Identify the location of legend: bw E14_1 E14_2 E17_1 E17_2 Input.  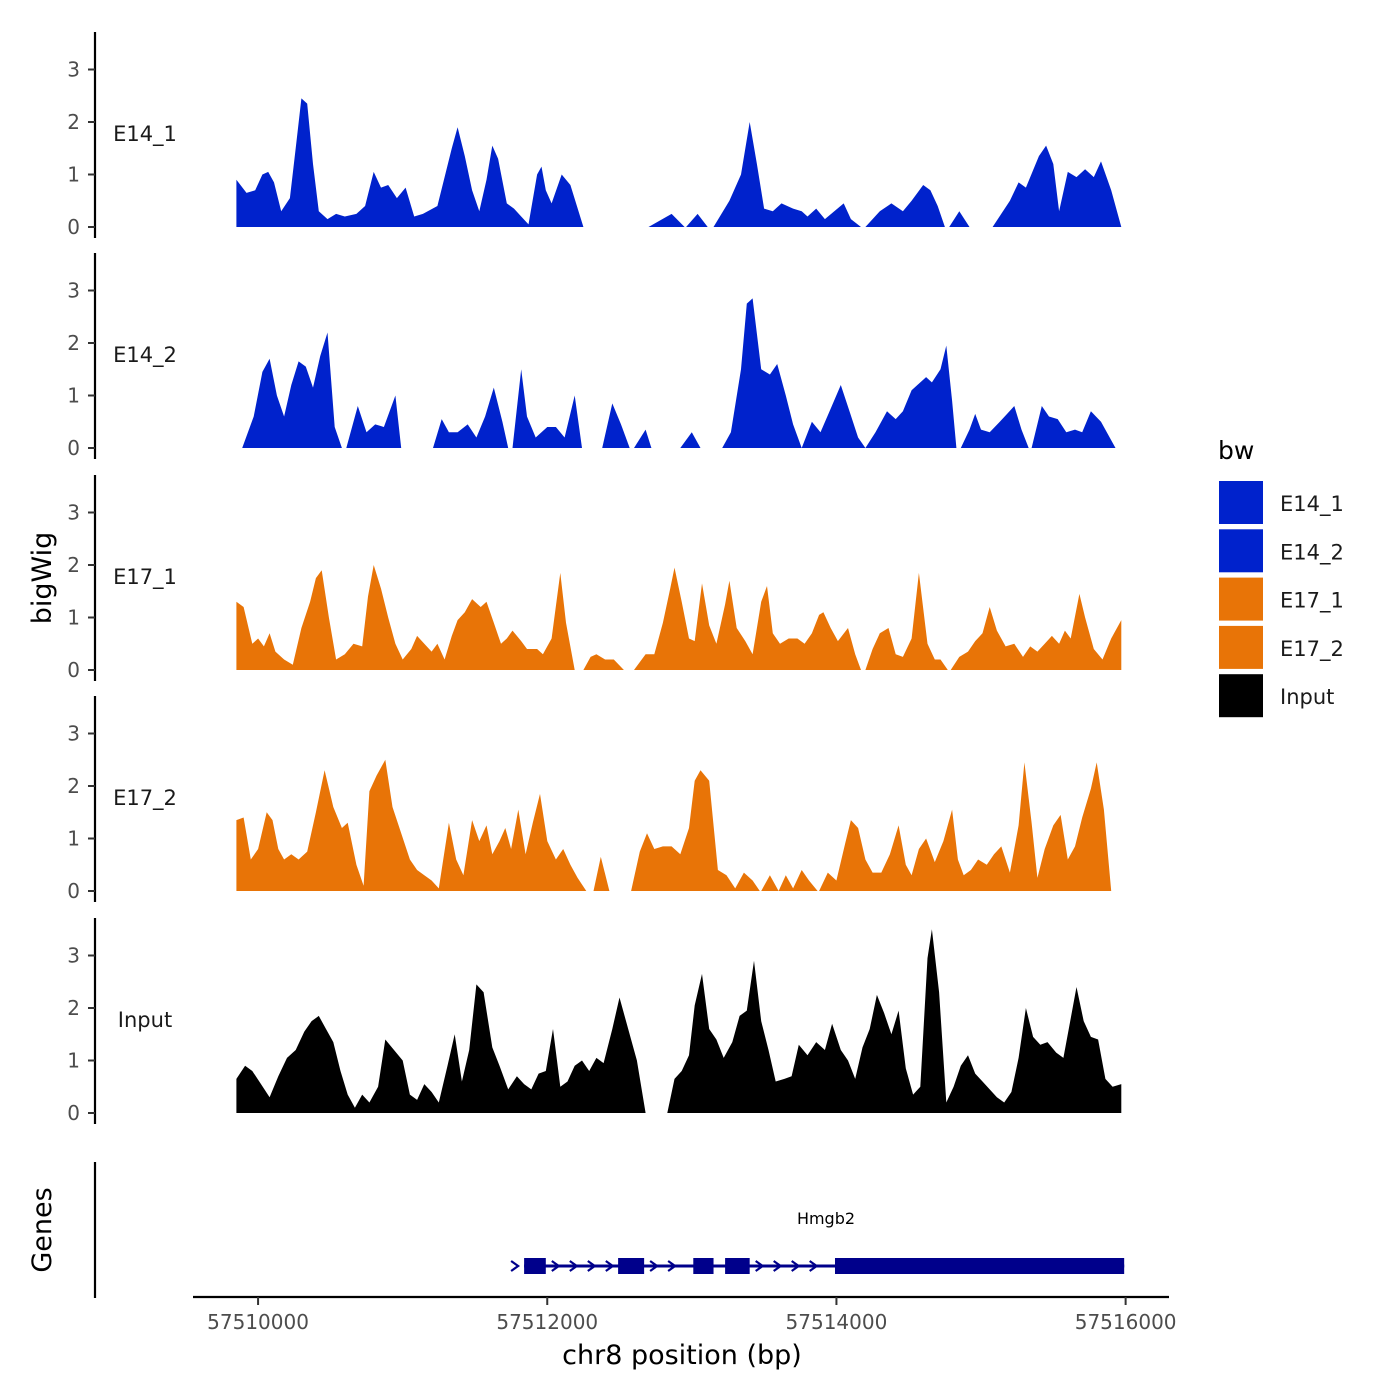
(1281, 577).